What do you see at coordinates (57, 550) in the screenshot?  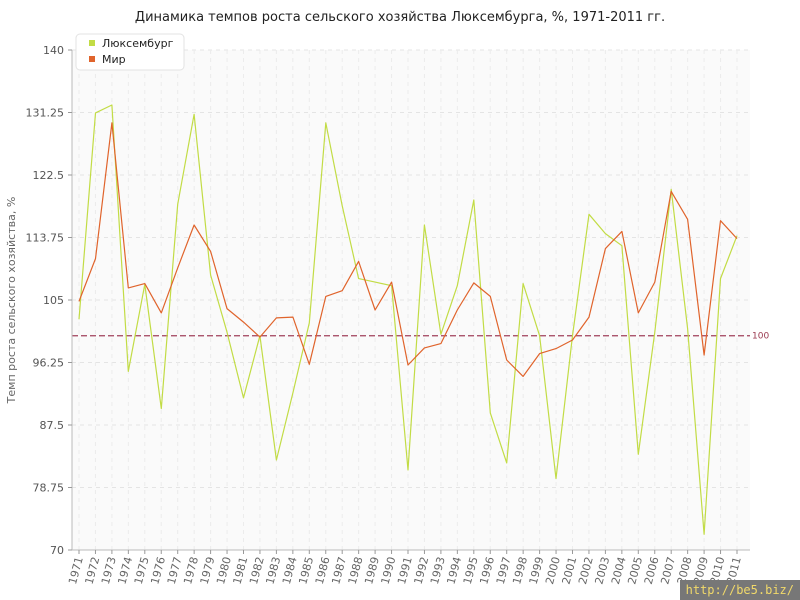 I see `y-tick-label: 70` at bounding box center [57, 550].